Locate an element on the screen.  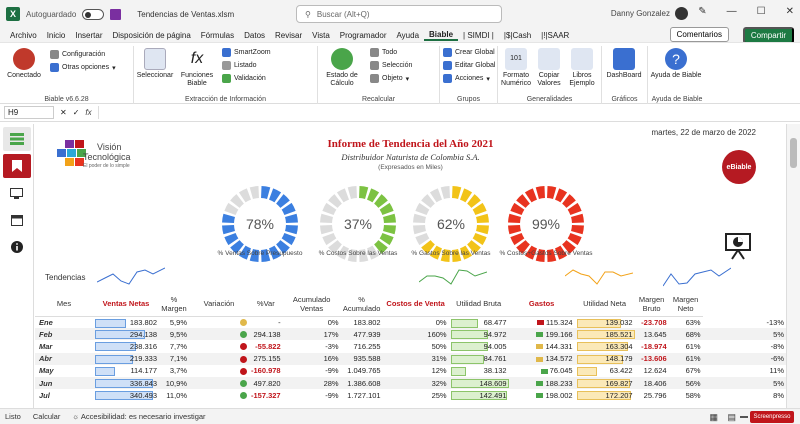
formula-input is located at coordinates (448, 112).